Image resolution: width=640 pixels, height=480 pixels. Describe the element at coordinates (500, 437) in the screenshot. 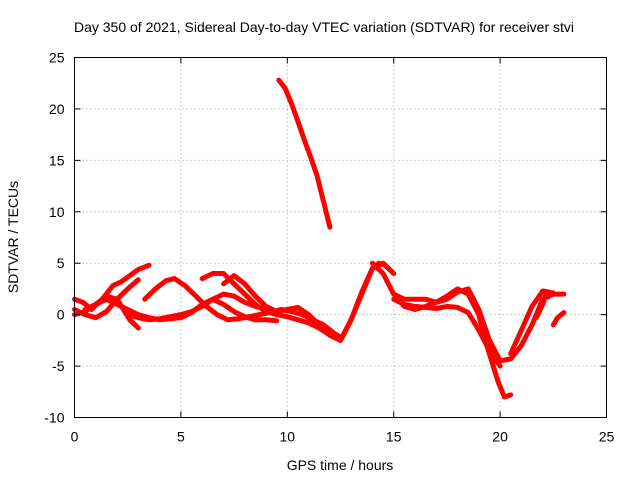

I see `x-tick-label: 20` at that location.